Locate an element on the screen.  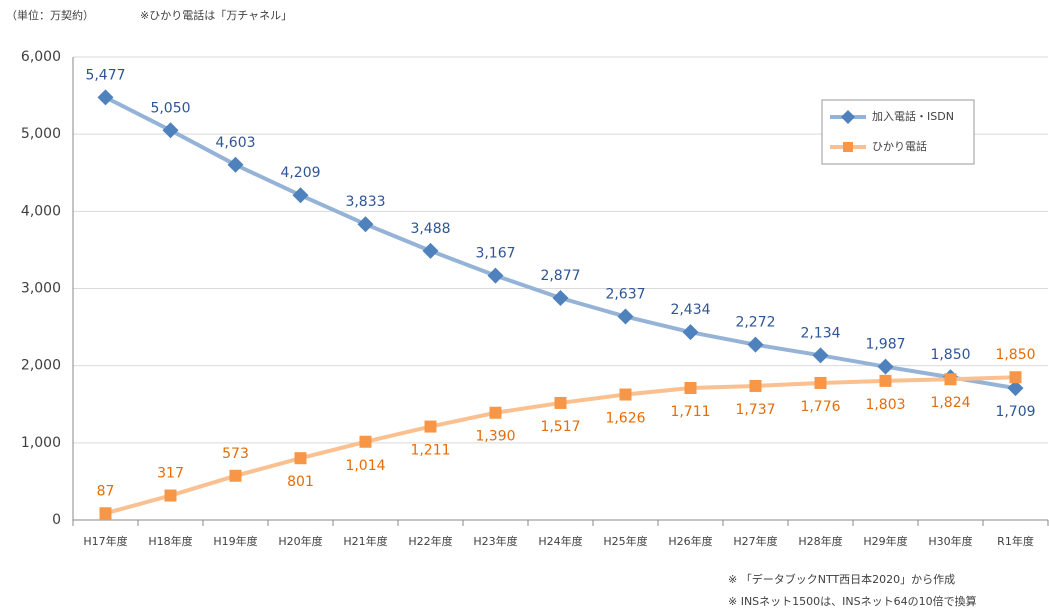
x-tick-label: H30年度 is located at coordinates (950, 541).